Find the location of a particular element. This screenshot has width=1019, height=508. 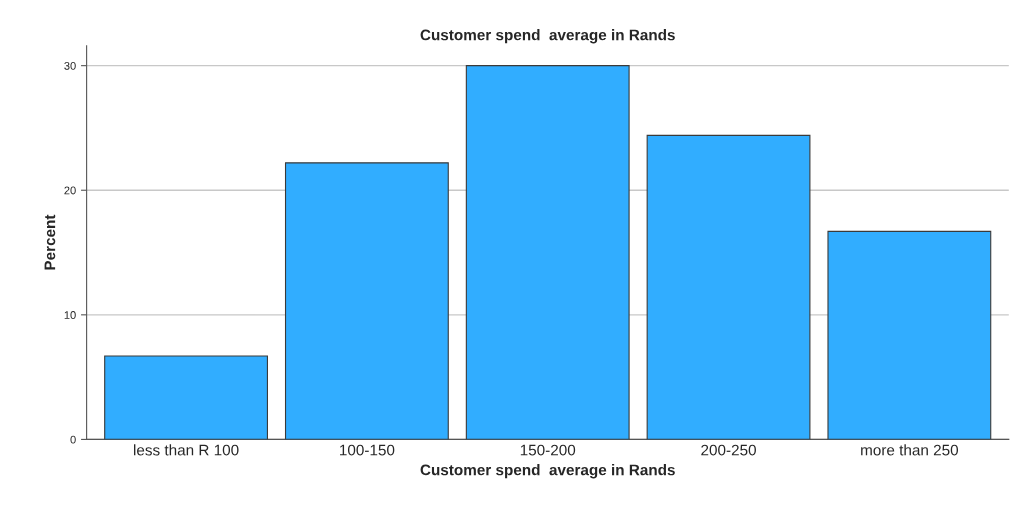

y-tick-label: 30 is located at coordinates (70, 65).